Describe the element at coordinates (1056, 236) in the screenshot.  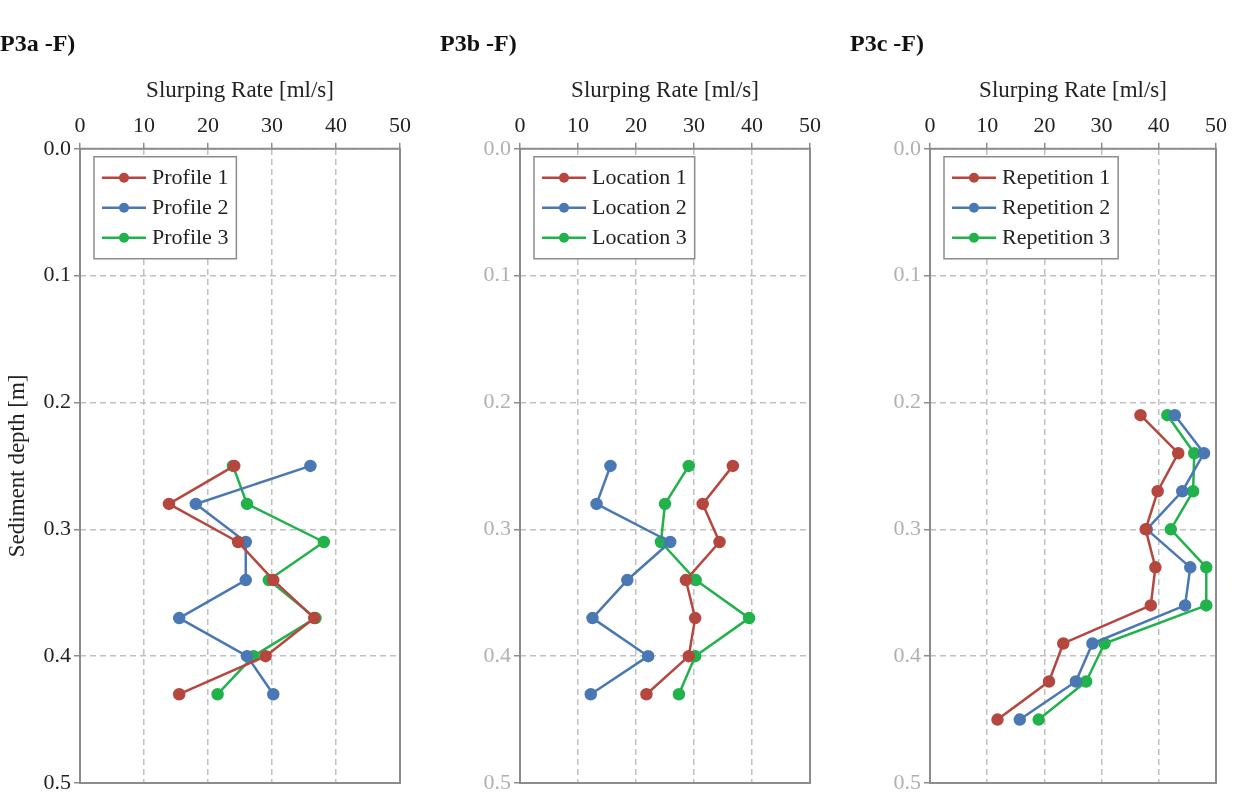
I see `legend-label: Repetition 3` at that location.